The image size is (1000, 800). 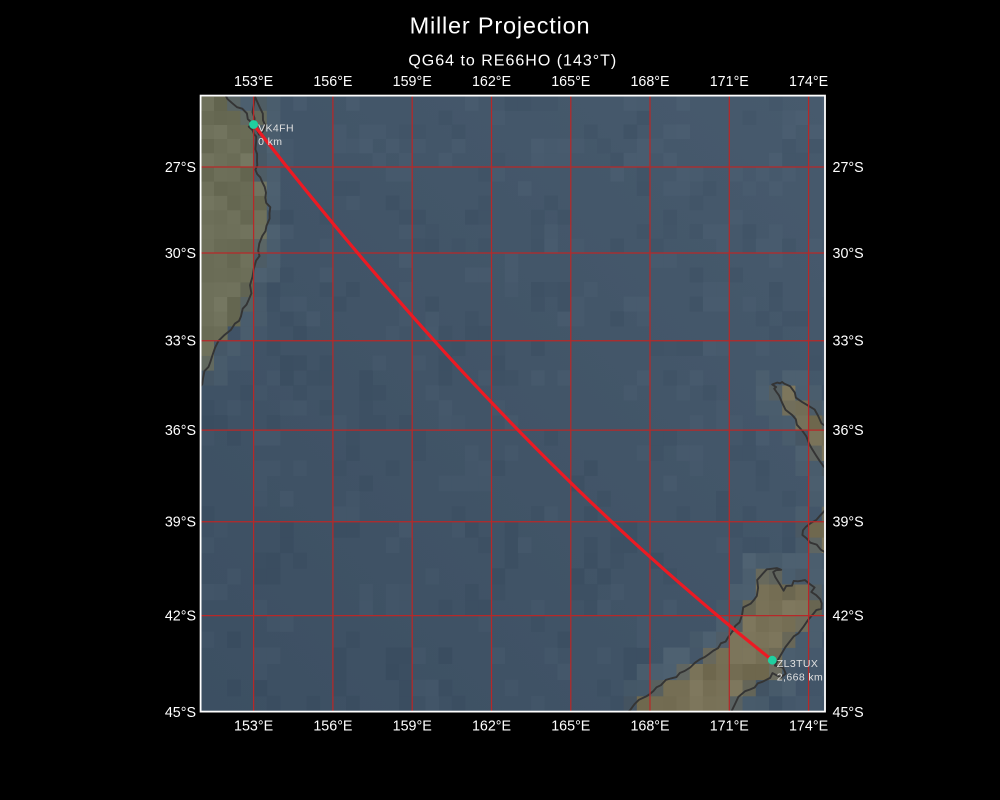 I want to click on svg-text: 2,668 km, so click(x=800, y=678).